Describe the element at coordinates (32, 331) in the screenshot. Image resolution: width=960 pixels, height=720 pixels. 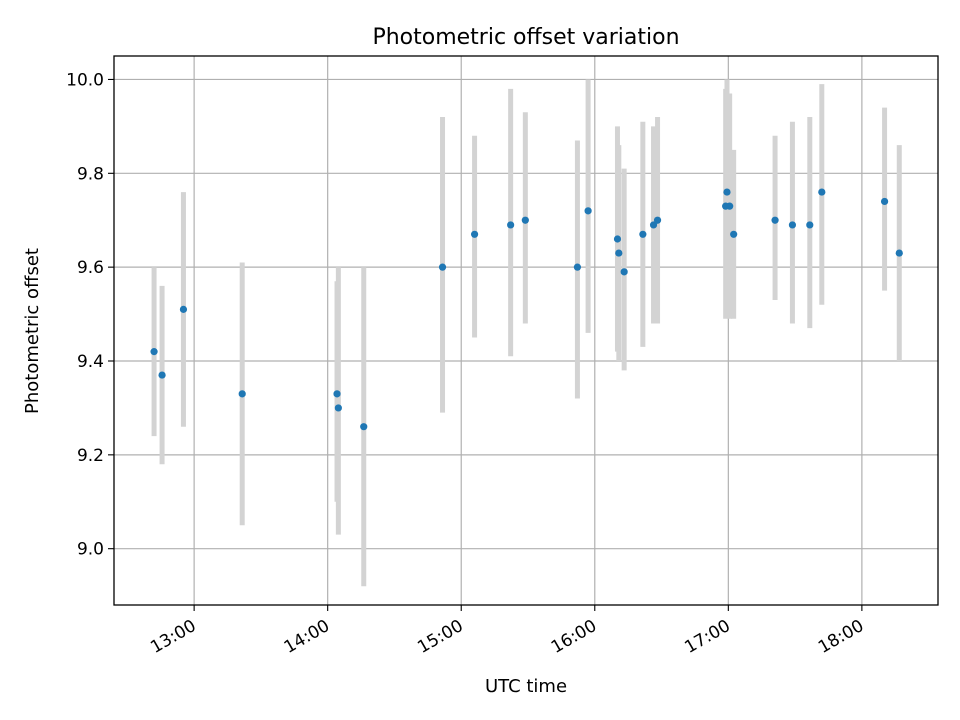
I see `y-axis-label: Photometric offset` at that location.